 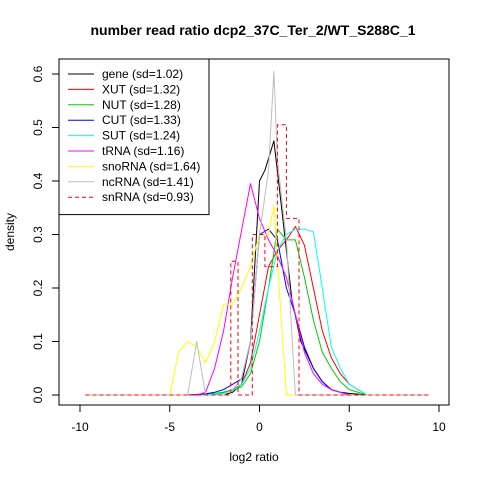 What do you see at coordinates (38, 341) in the screenshot?
I see `y-tick-label: 0.1` at bounding box center [38, 341].